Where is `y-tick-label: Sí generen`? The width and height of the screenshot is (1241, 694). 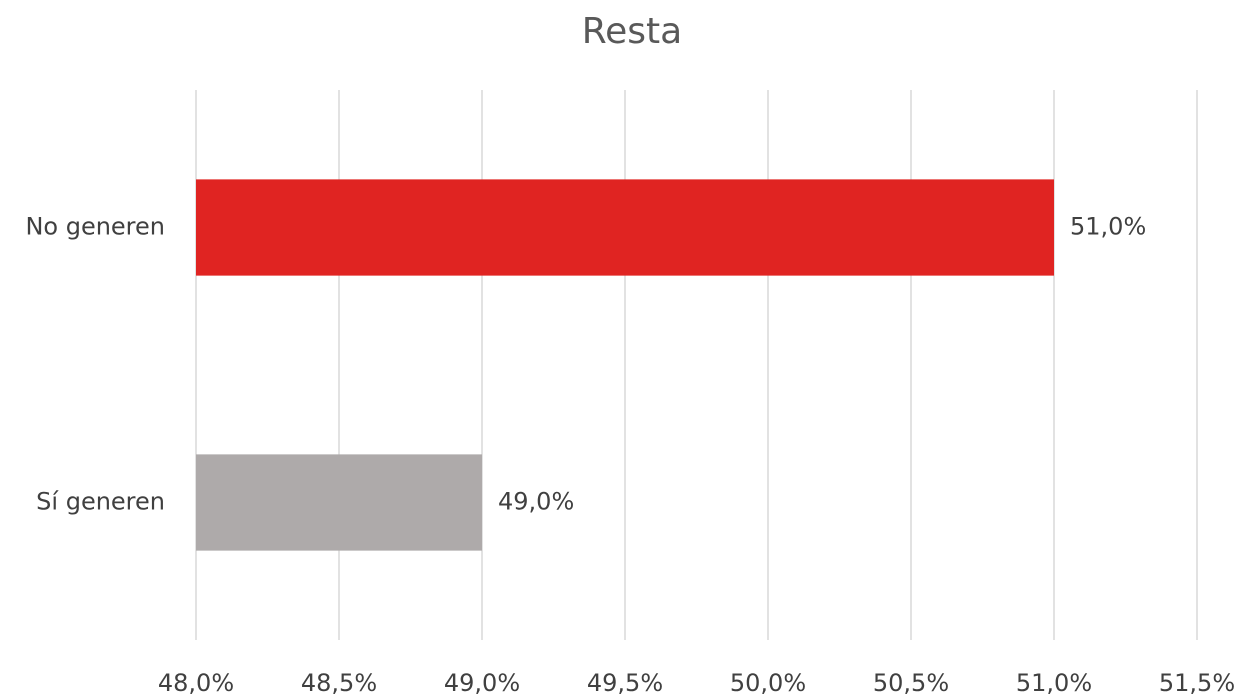
y-tick-label: Sí generen is located at coordinates (100, 502).